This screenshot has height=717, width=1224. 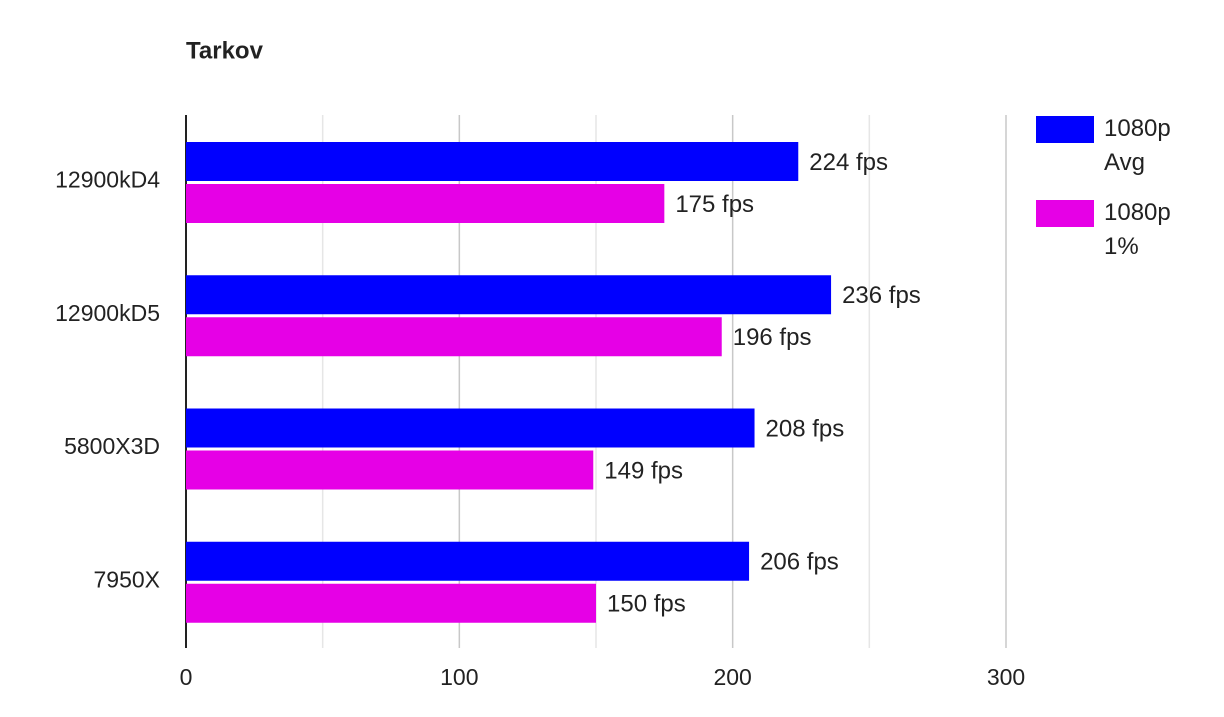 I want to click on y-tick-label: 12900kD4, so click(x=107, y=180).